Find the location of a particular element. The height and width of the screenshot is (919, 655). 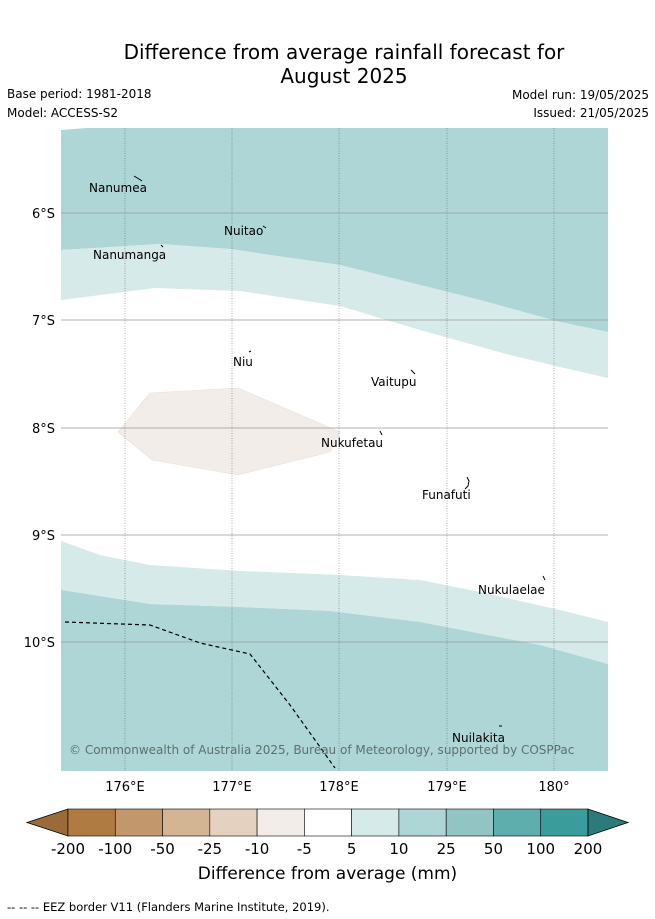

title-line-2: August 2025 is located at coordinates (344, 76).